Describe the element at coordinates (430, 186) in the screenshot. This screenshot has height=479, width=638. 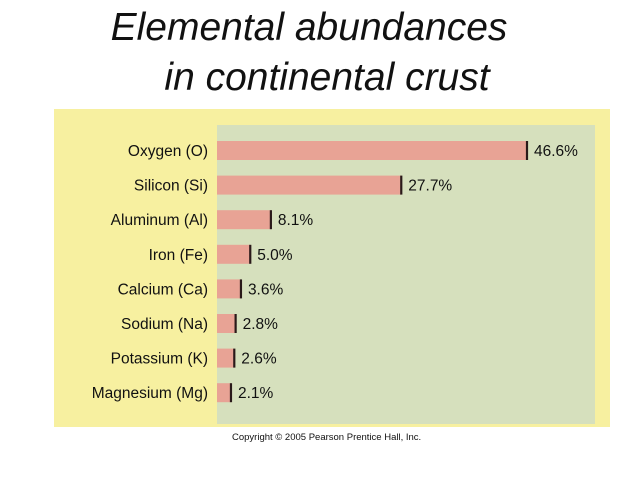
I see `value-label: 27.7%` at that location.